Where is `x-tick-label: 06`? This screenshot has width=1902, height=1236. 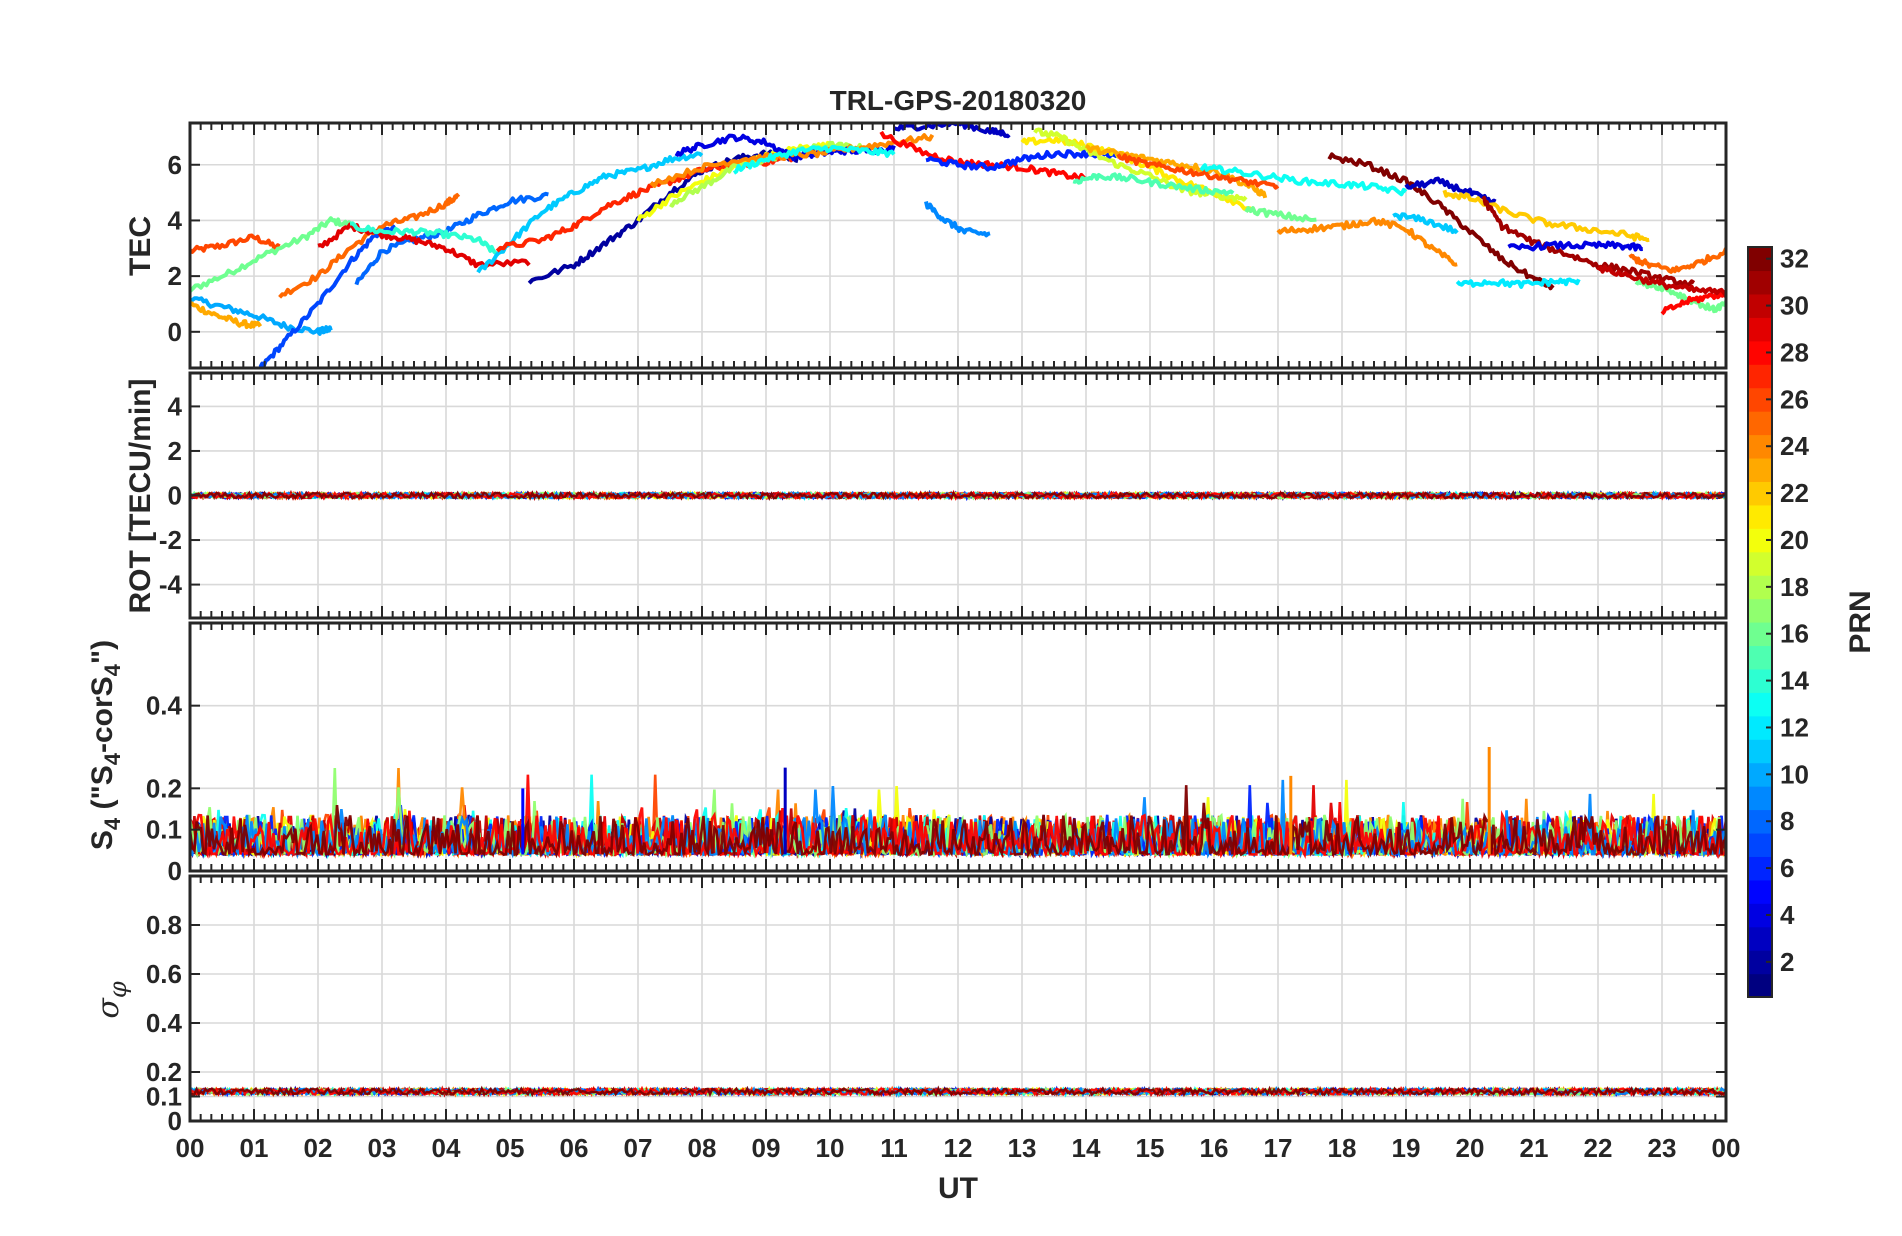
x-tick-label: 06 is located at coordinates (574, 1148).